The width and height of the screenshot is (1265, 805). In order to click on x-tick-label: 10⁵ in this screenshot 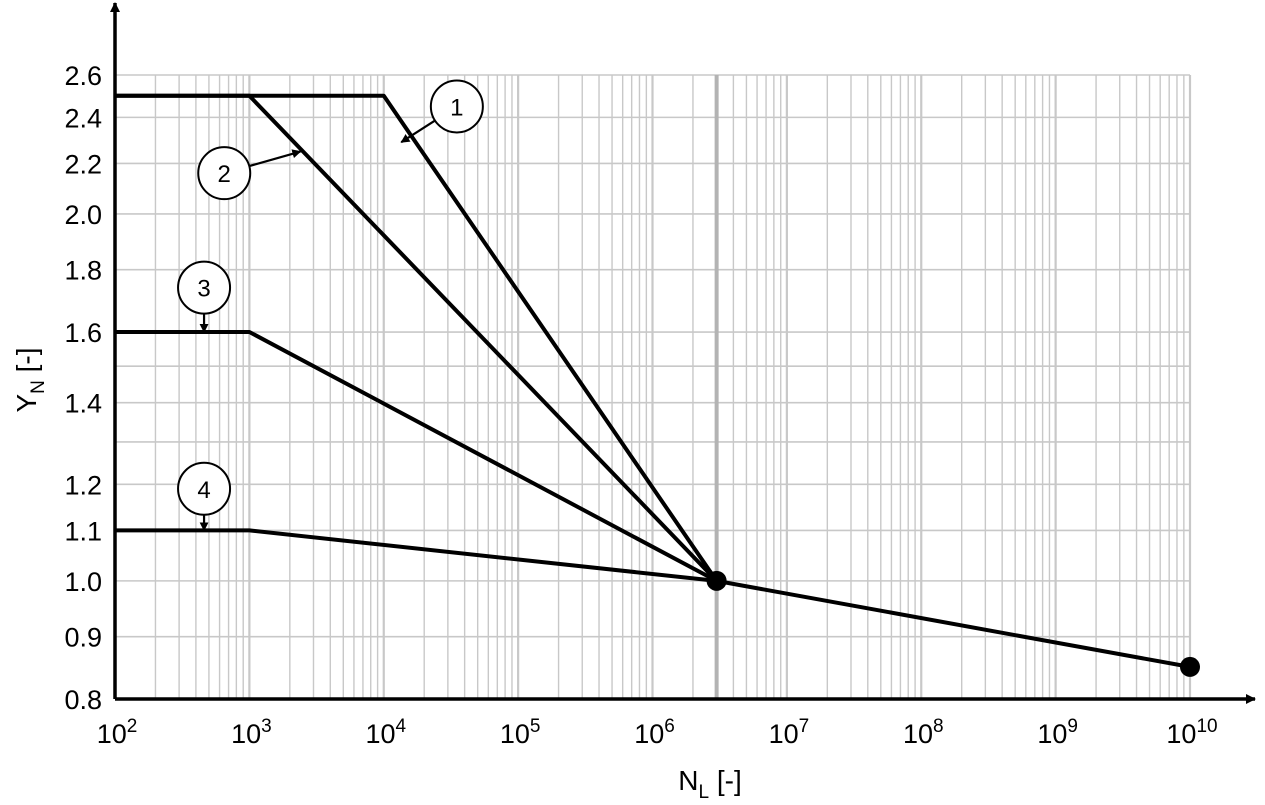, I will do `click(520, 732)`.